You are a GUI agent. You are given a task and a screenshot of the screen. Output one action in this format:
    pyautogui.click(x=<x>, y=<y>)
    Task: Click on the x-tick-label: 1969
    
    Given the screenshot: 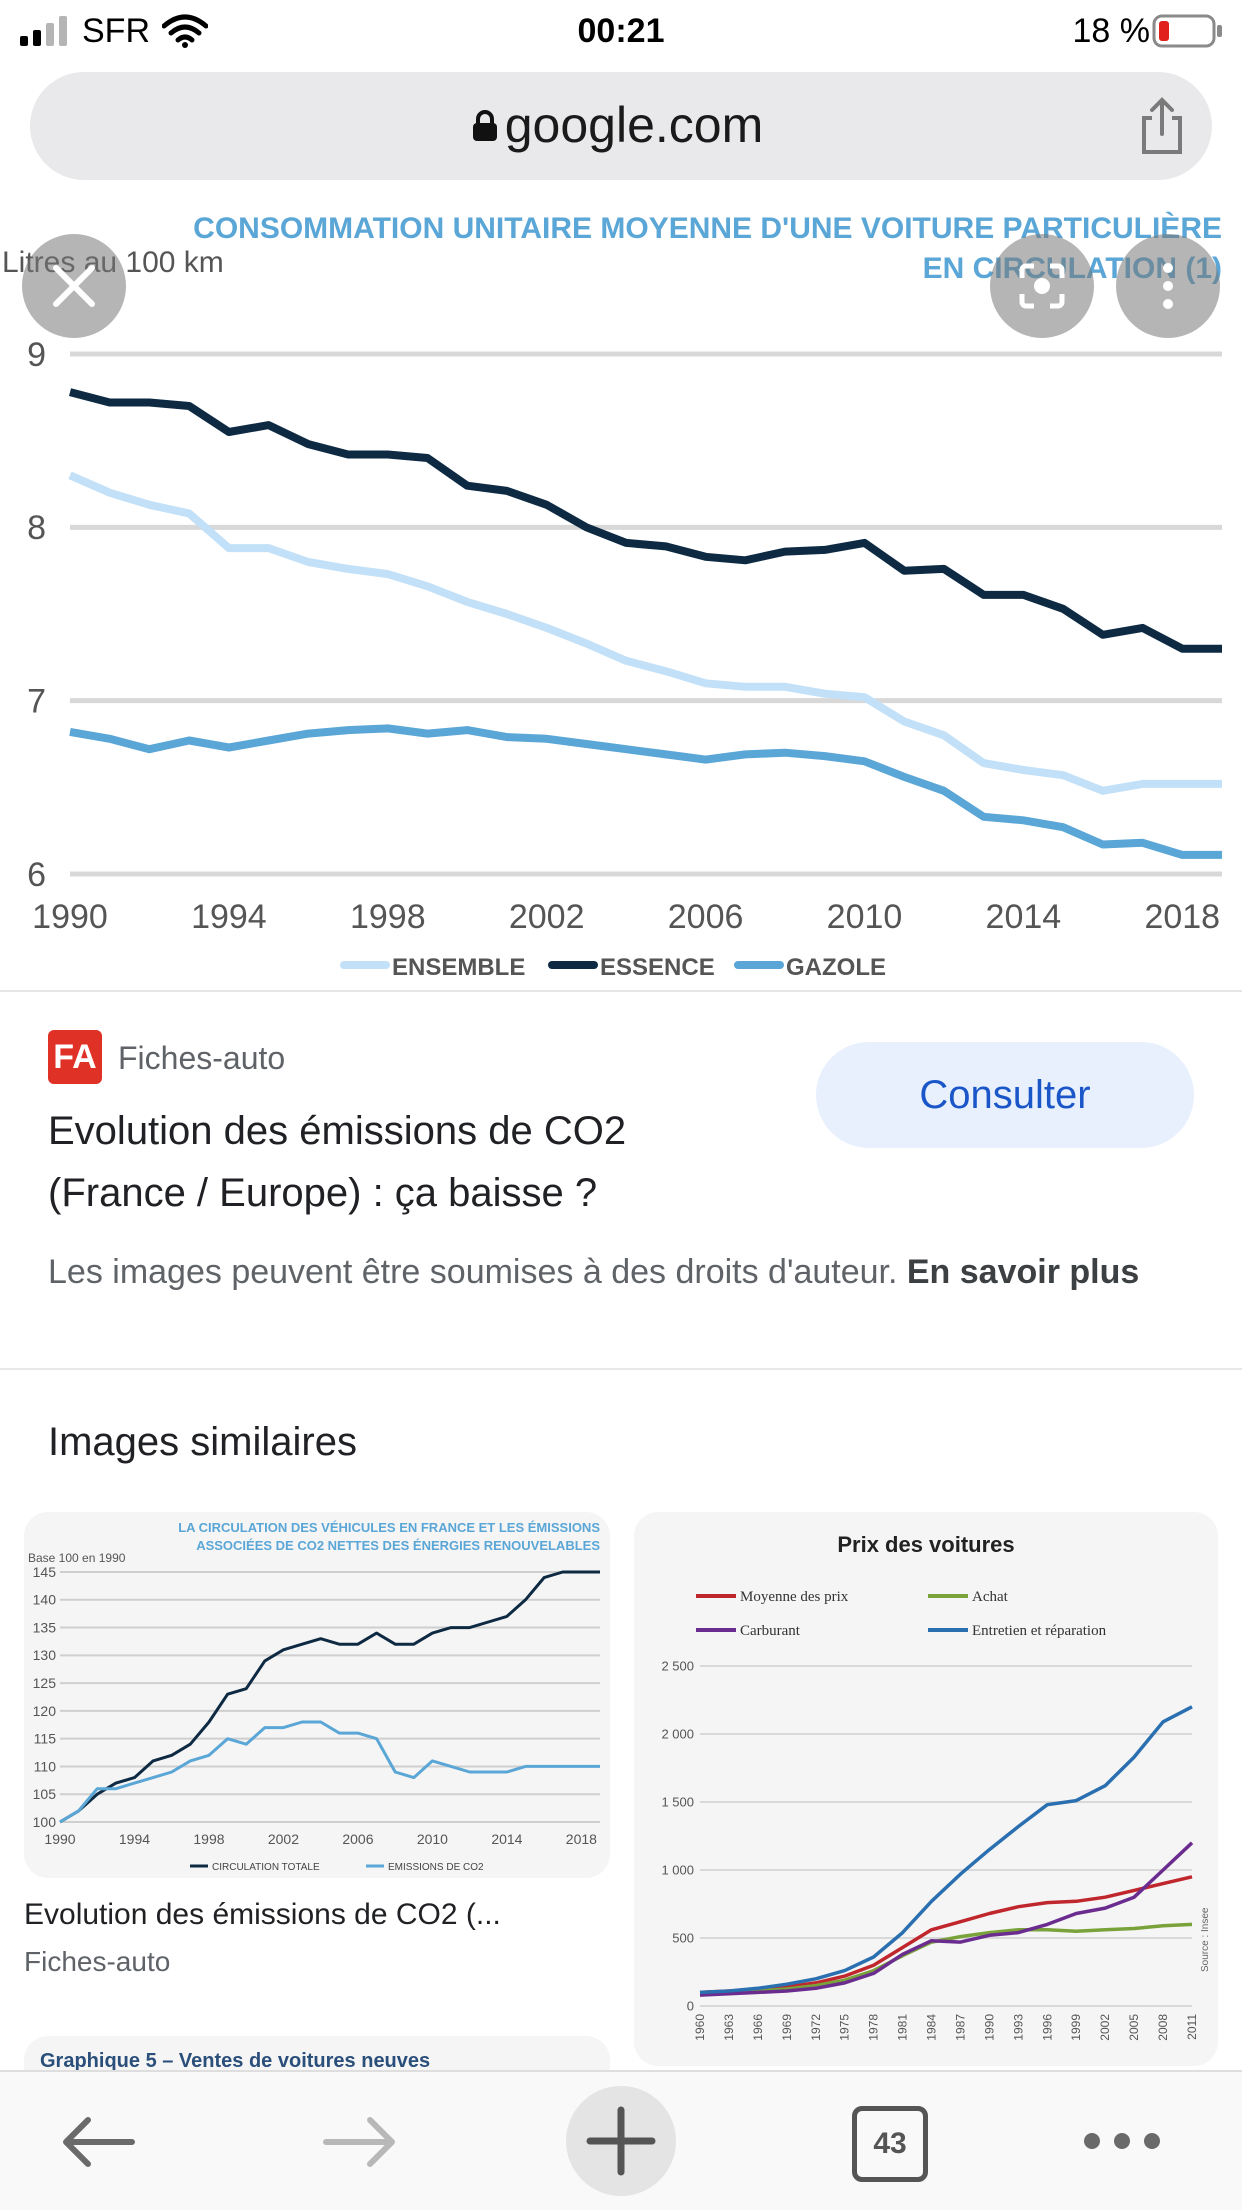 What is the action you would take?
    pyautogui.click(x=787, y=2027)
    